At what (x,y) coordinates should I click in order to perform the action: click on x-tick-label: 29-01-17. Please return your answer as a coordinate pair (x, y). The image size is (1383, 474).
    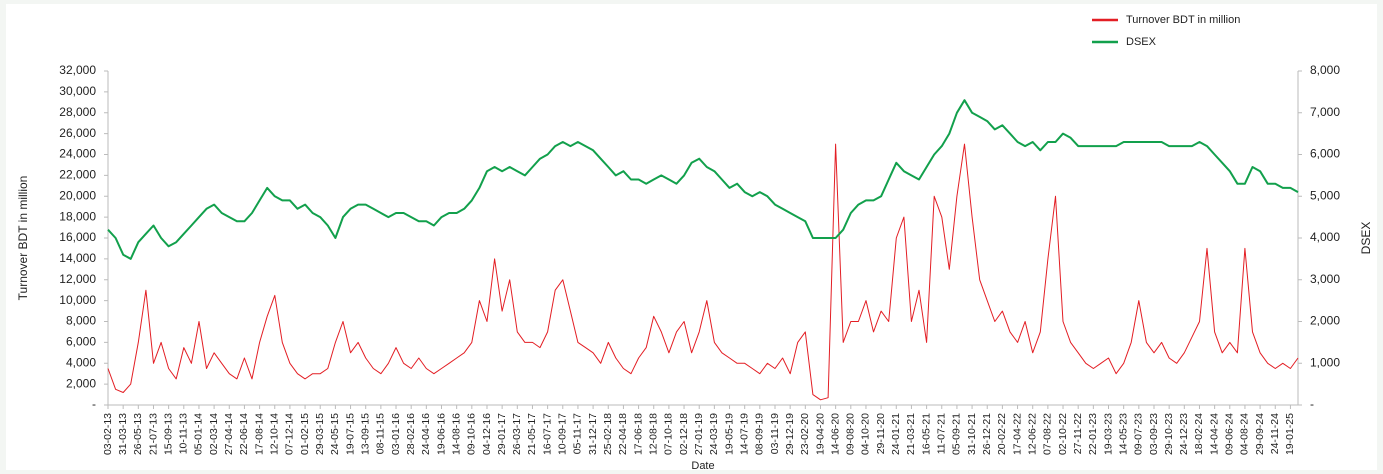
    Looking at the image, I should click on (502, 434).